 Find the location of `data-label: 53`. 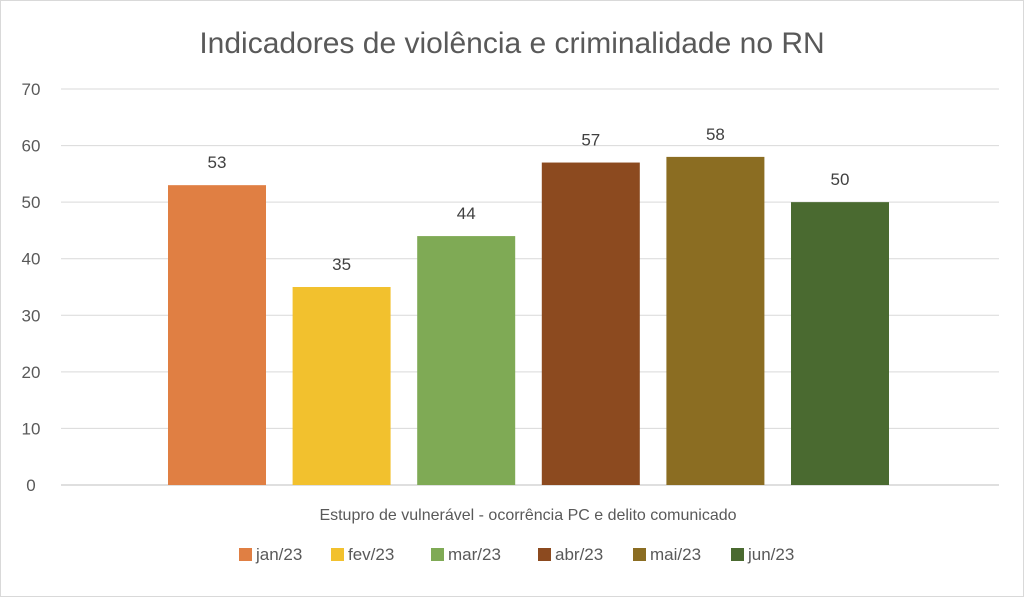

data-label: 53 is located at coordinates (217, 162).